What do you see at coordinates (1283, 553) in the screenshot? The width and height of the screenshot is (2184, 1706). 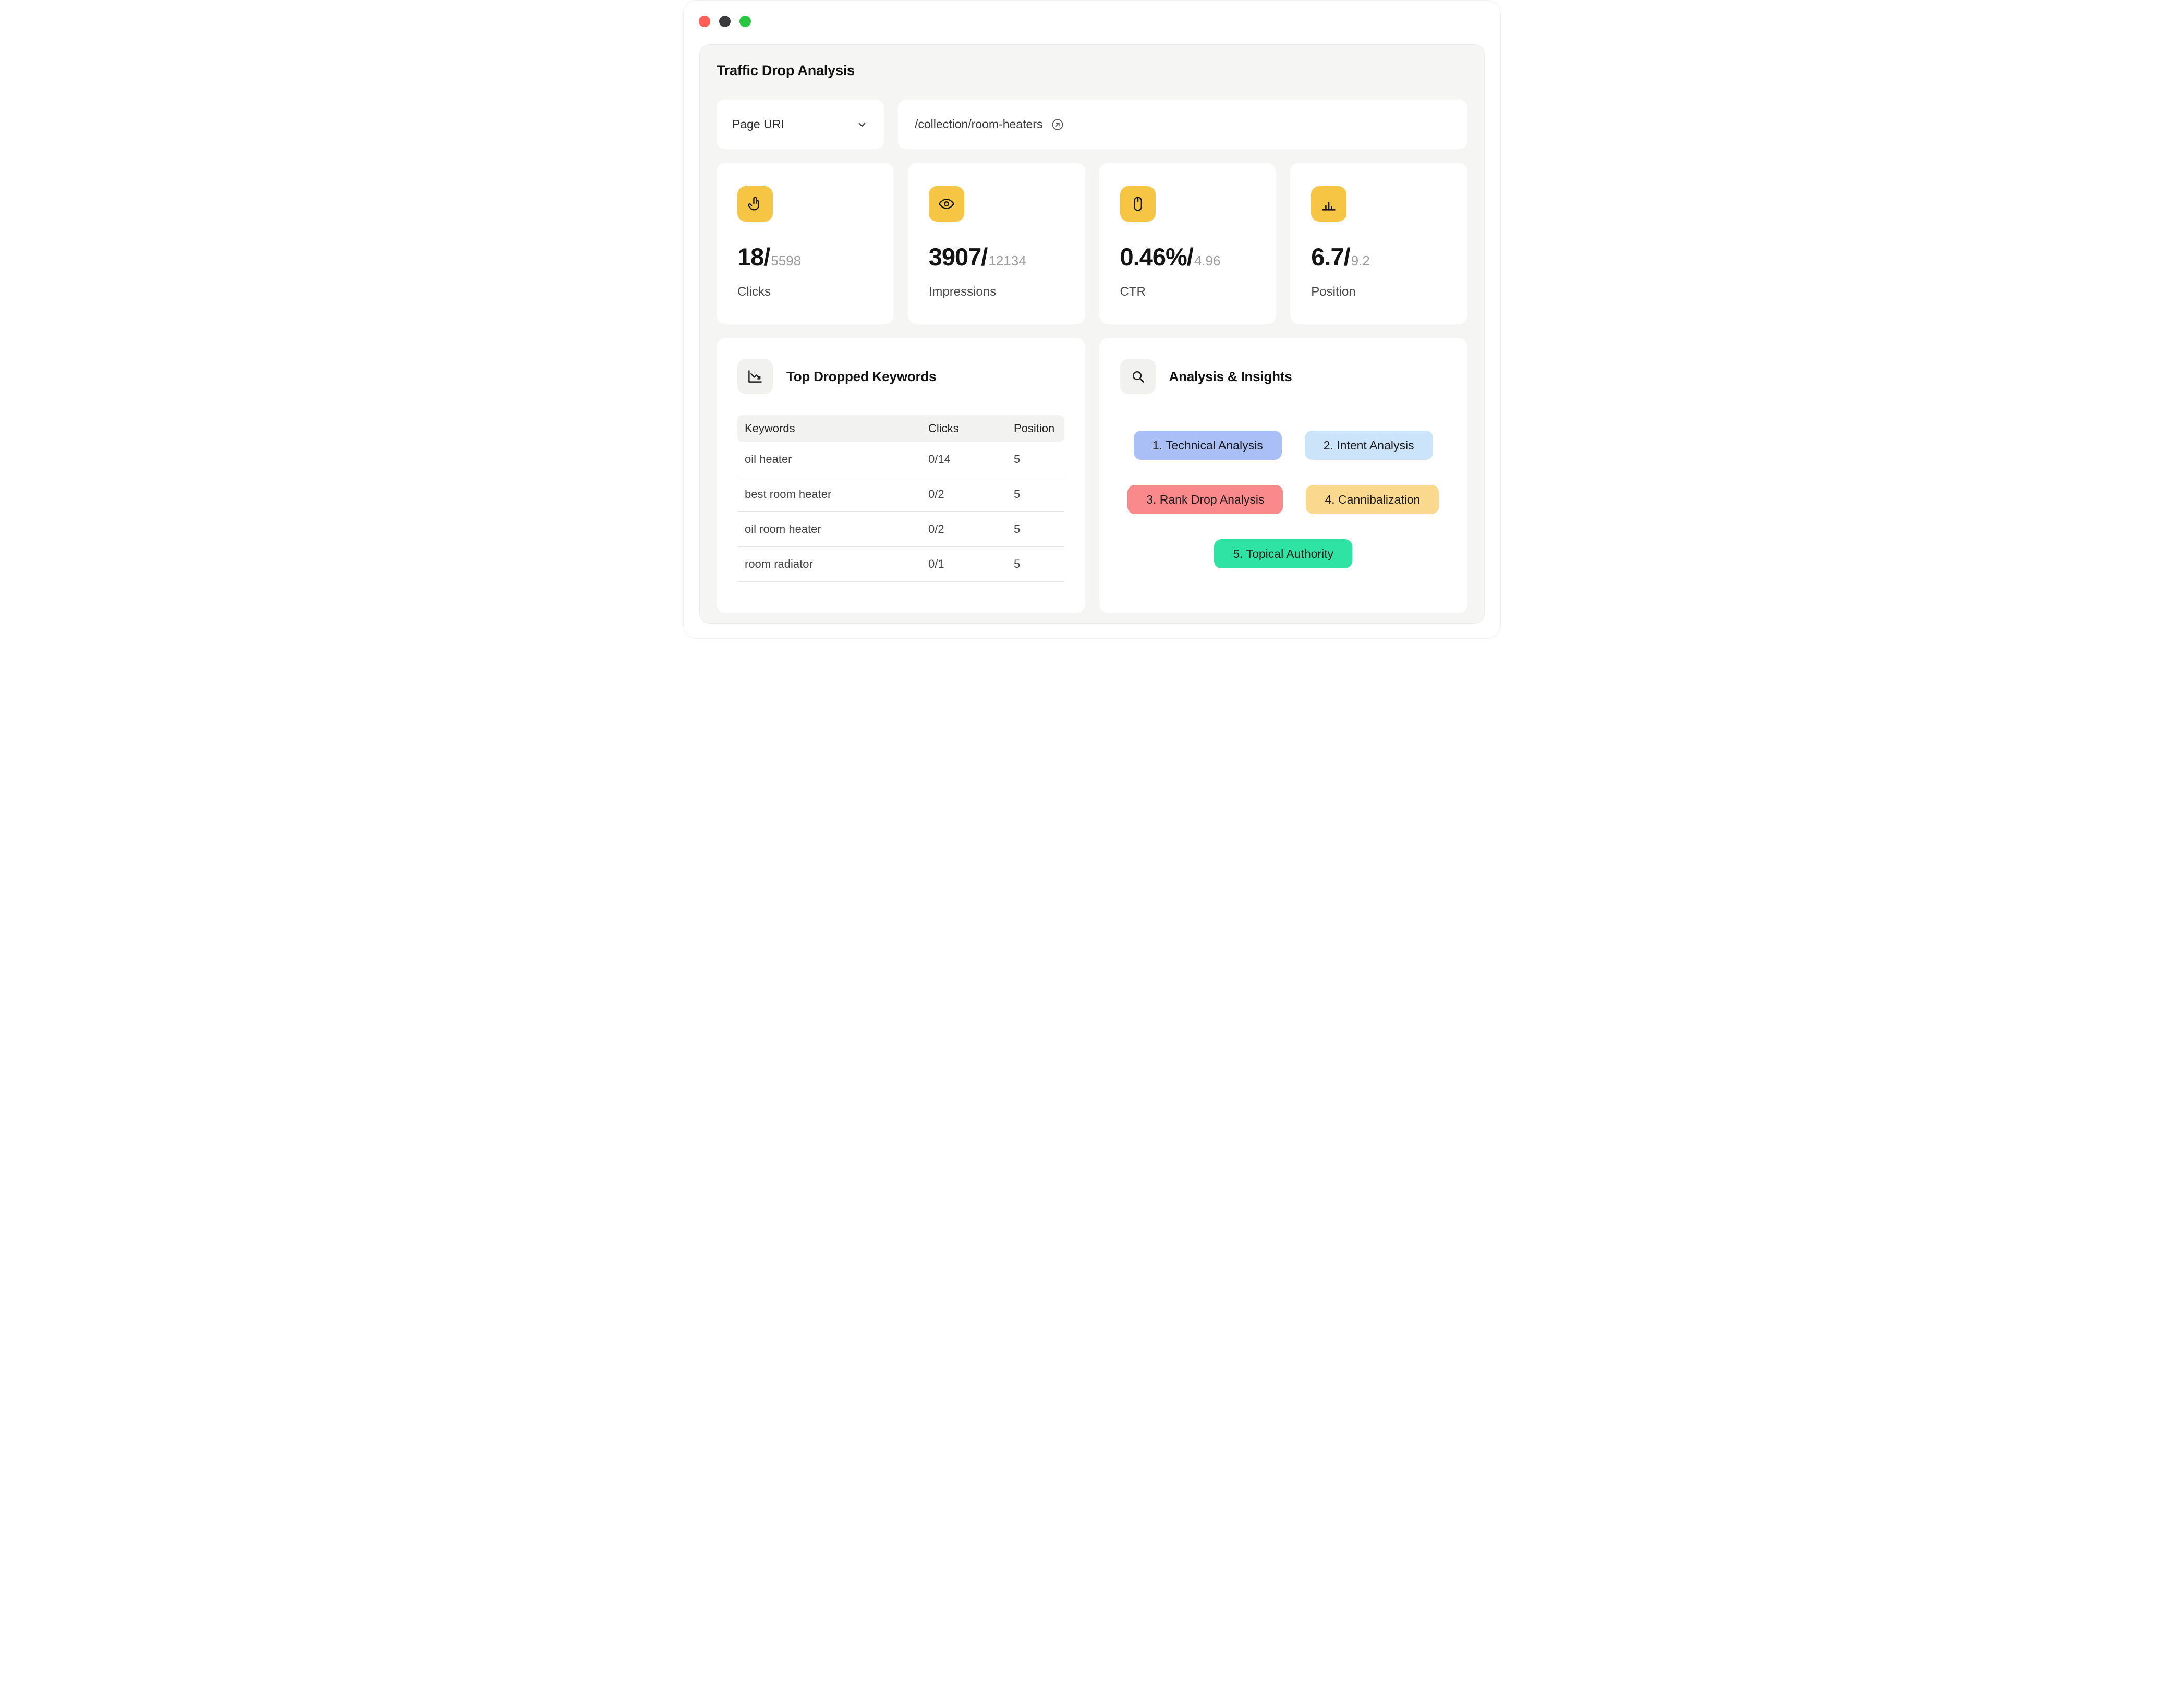 I see `tag-topical-authority: 5. Topical Authority` at bounding box center [1283, 553].